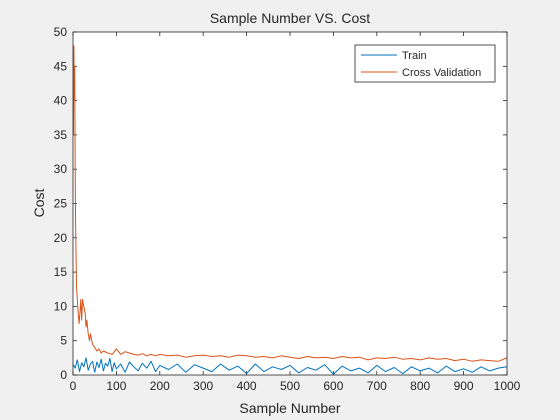 Image resolution: width=560 pixels, height=420 pixels. Describe the element at coordinates (160, 386) in the screenshot. I see `x-tick-label: 200` at that location.